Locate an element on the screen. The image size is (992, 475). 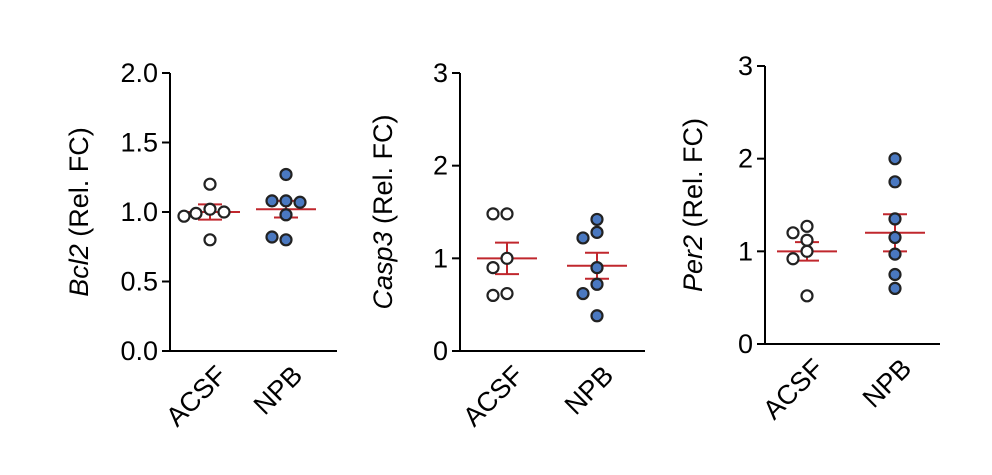
y-axis-title: Casp3 (Rel. FC) is located at coordinates (383, 211).